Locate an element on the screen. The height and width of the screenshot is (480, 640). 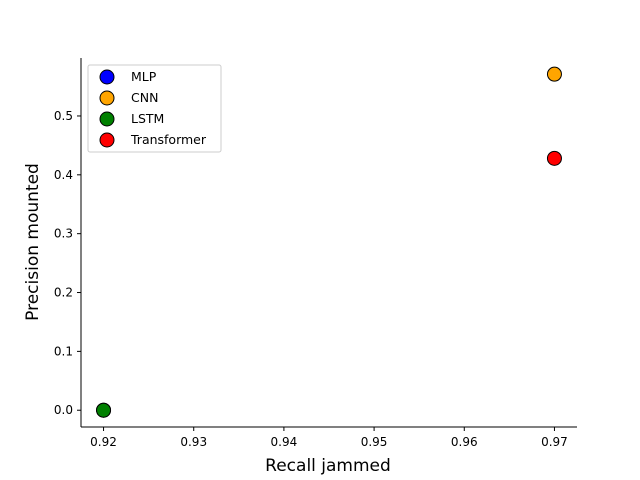
legend-label-lstm: LSTM is located at coordinates (147, 118).